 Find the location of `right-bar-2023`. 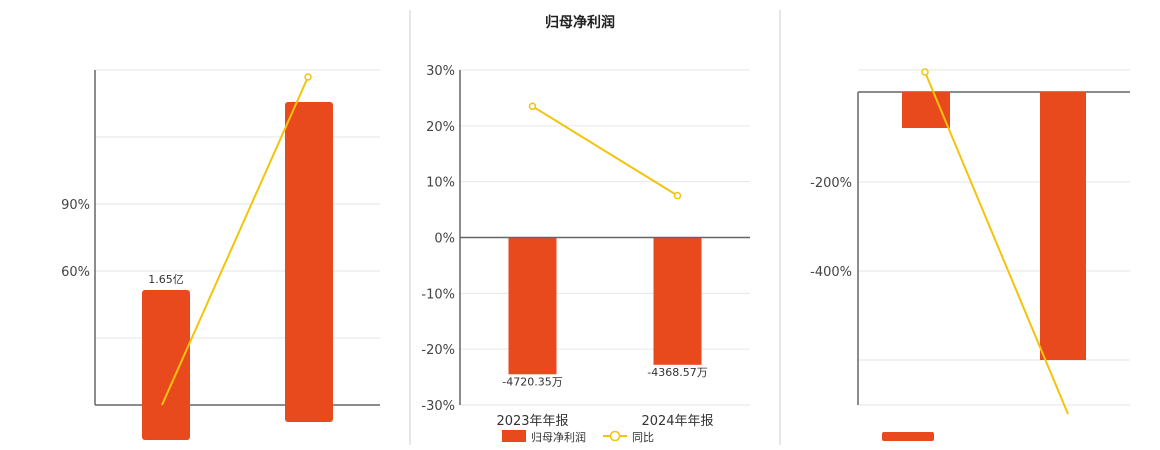

right-bar-2023 is located at coordinates (926, 110).